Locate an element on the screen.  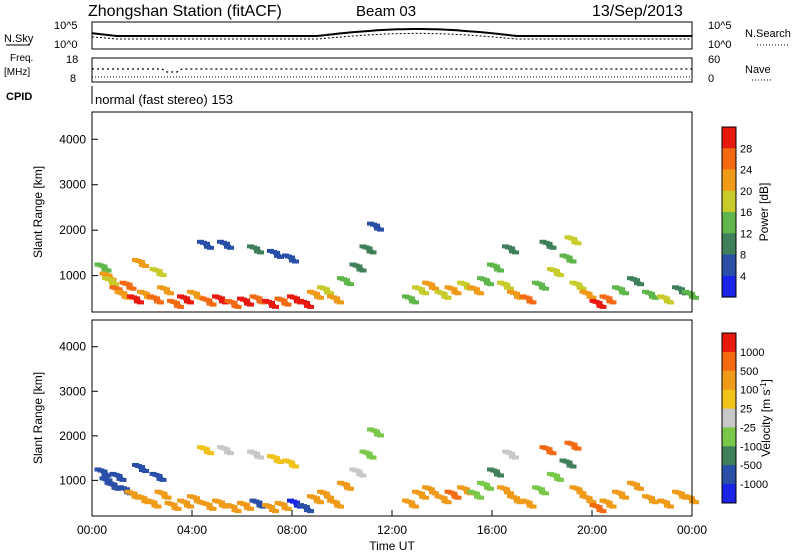
velocity-colorbar-tick: 1000 is located at coordinates (752, 353).